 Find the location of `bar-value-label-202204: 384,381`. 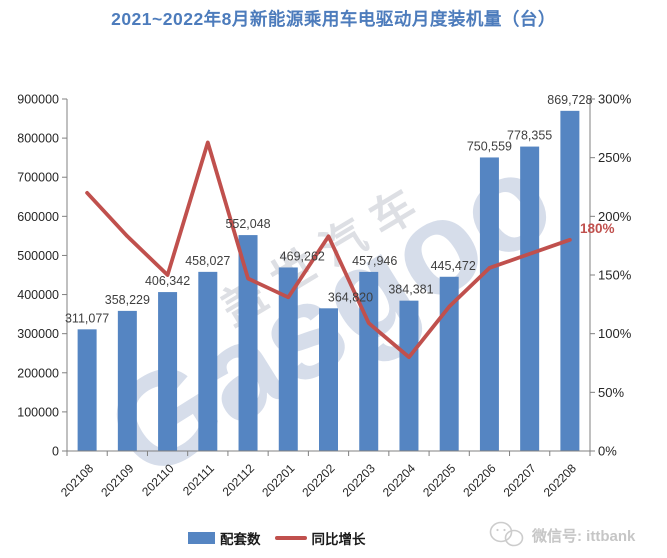

bar-value-label-202204: 384,381 is located at coordinates (410, 290).